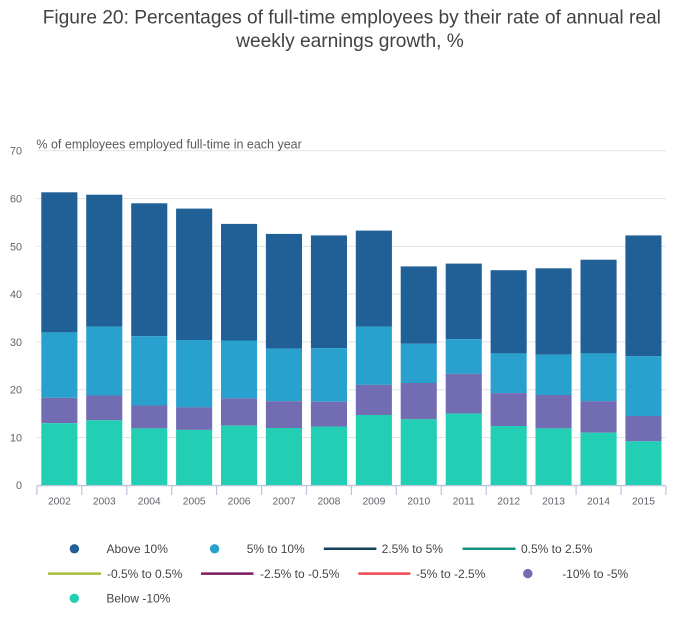  What do you see at coordinates (464, 502) in the screenshot?
I see `svg-text: 2011` at bounding box center [464, 502].